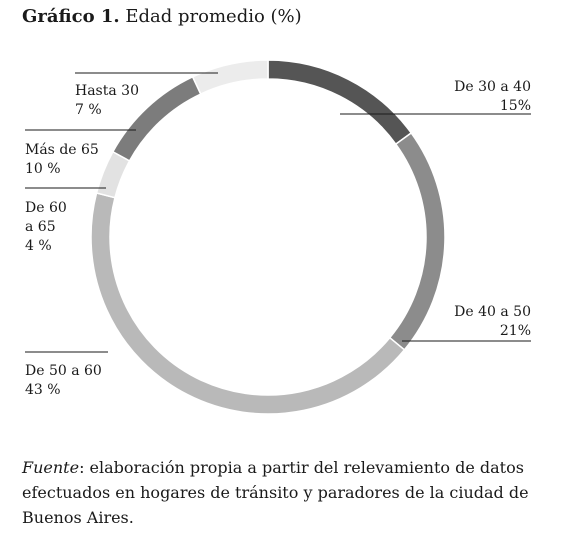  I want to click on source-label: Fuente, so click(51, 467).